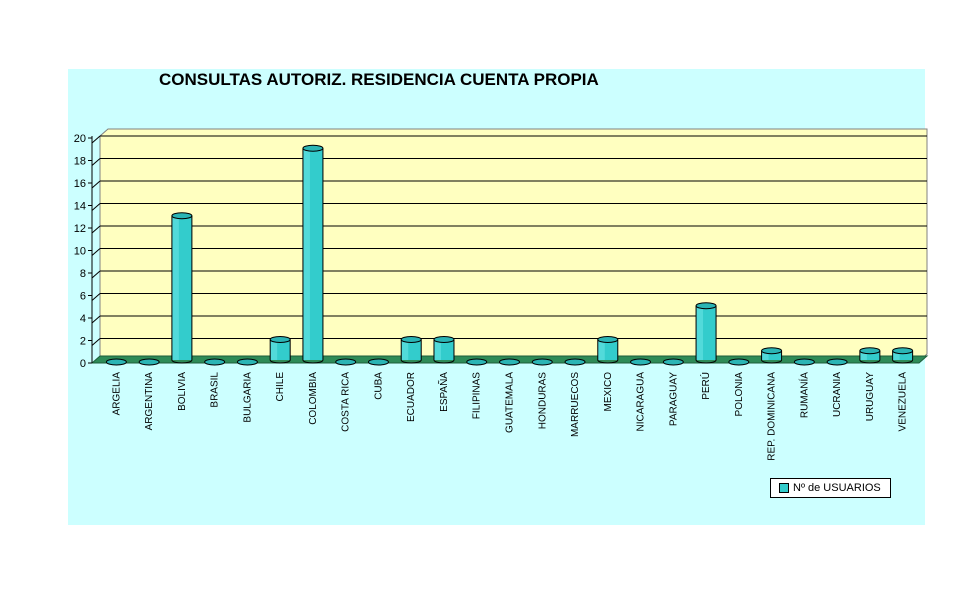  Describe the element at coordinates (313, 398) in the screenshot. I see `x-tick-label: COLOMBIA` at that location.